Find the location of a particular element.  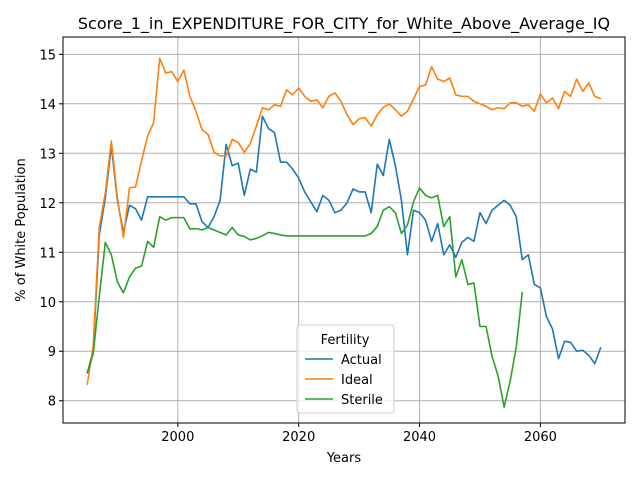

legend-label-ideal: Ideal is located at coordinates (357, 380).